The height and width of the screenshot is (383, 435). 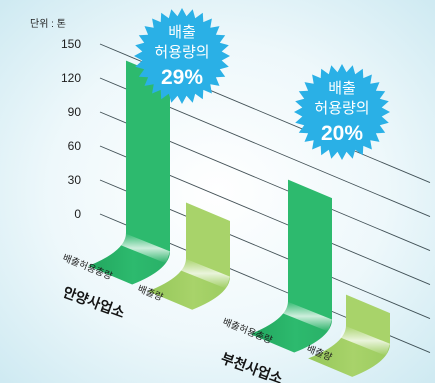 I want to click on unit-label: 단위 : 톤, so click(x=48, y=23).